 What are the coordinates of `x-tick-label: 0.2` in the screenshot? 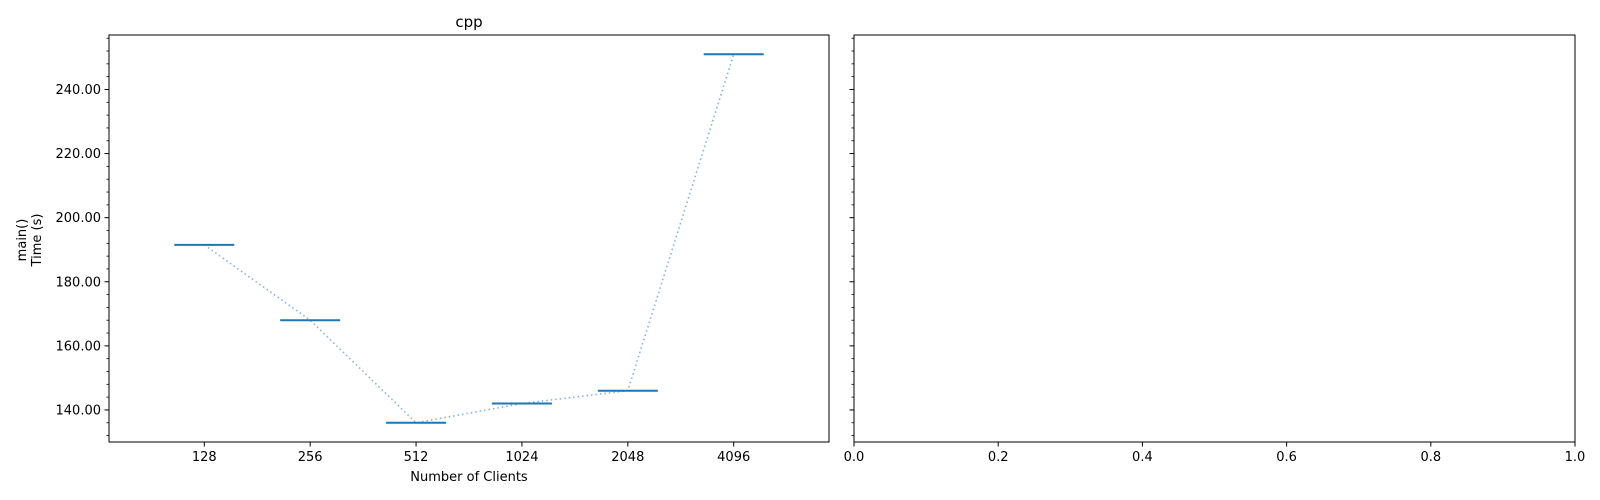 It's located at (998, 457).